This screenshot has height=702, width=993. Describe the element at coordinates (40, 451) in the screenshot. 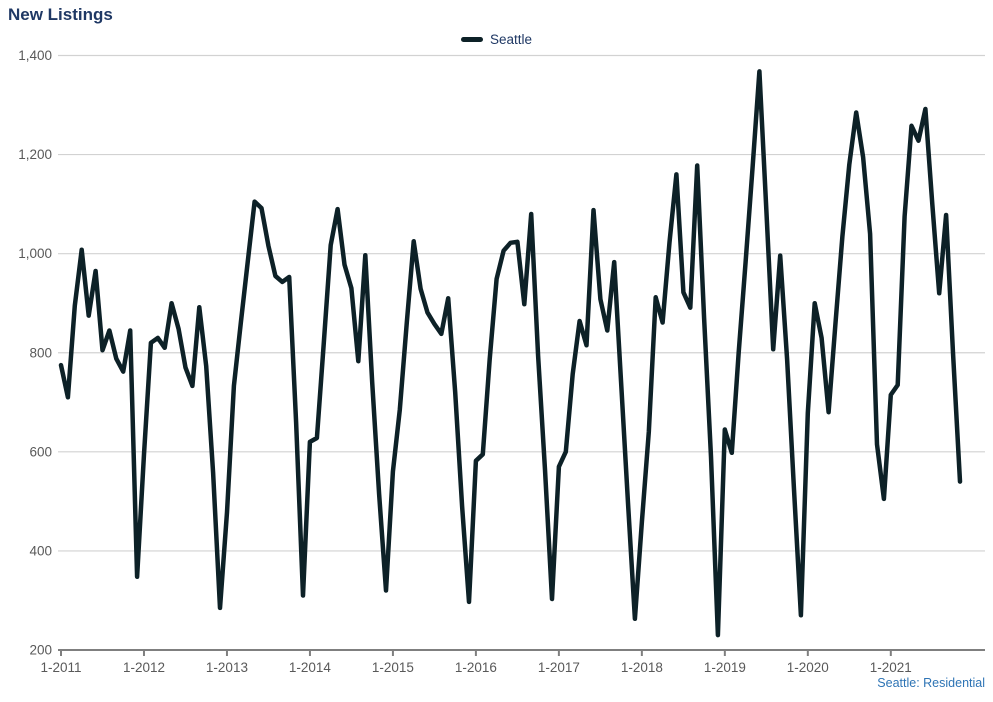

I see `y-axis-tick-label: 600` at that location.